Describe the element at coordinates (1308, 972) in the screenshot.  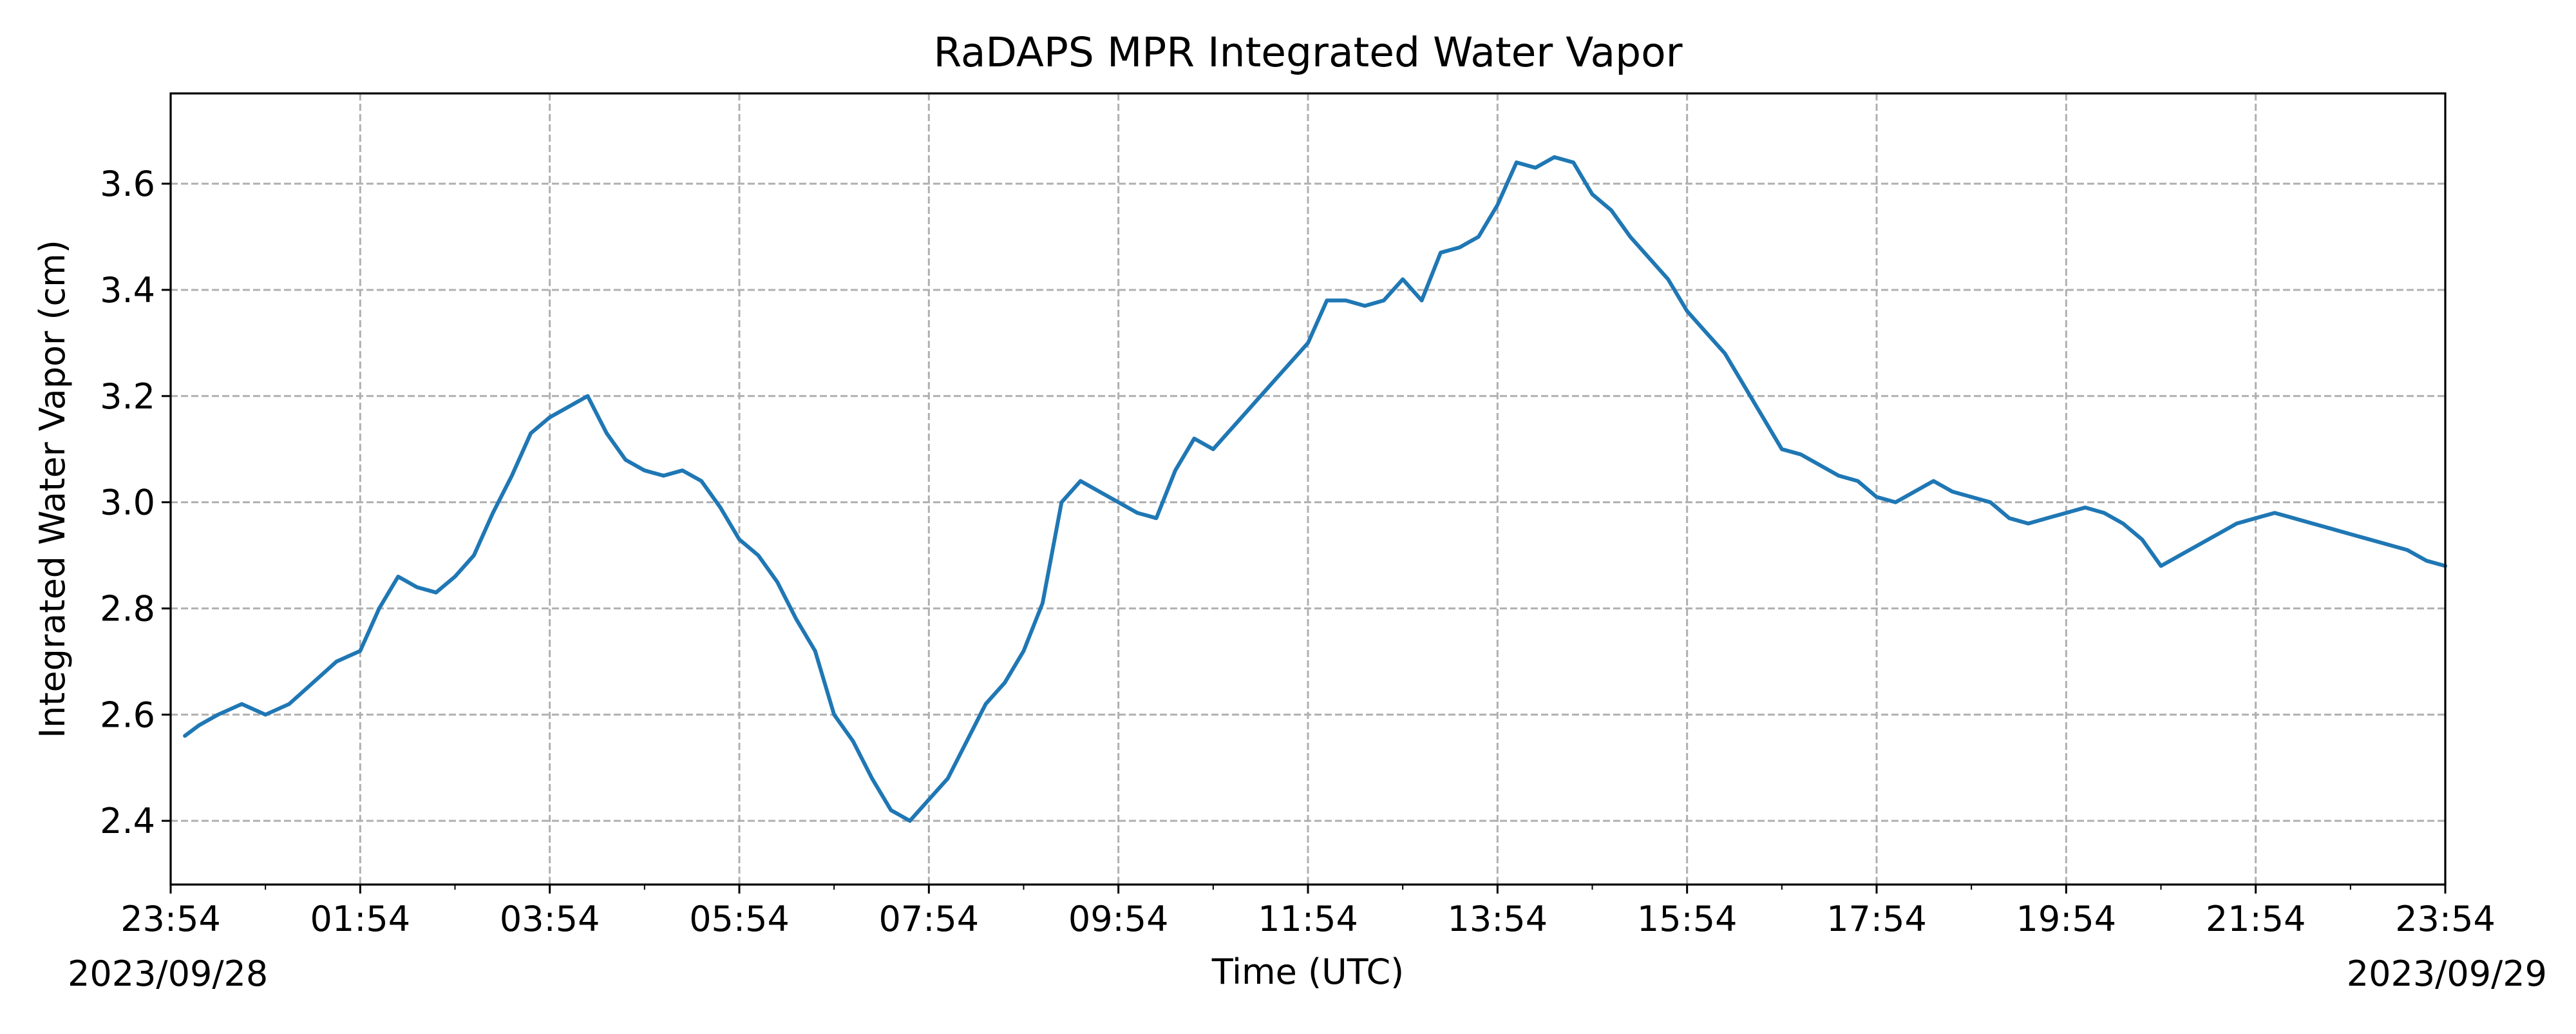
I see `x-axis-label: Time (UTC)` at that location.